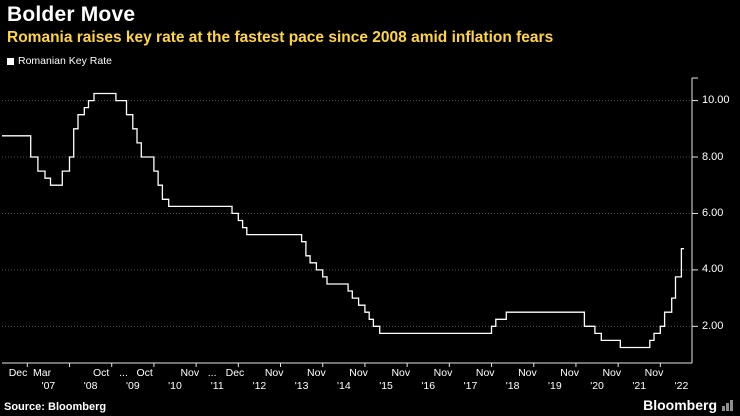 The image size is (740, 416). What do you see at coordinates (10, 61) in the screenshot?
I see `legend-swatch-icon` at bounding box center [10, 61].